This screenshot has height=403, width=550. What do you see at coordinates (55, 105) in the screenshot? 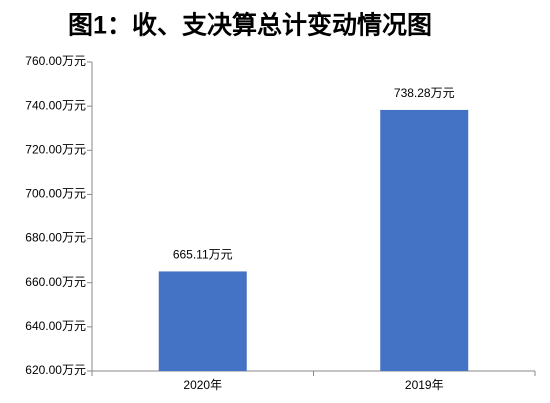
I see `y-tick-label: 740.00万元` at bounding box center [55, 105].